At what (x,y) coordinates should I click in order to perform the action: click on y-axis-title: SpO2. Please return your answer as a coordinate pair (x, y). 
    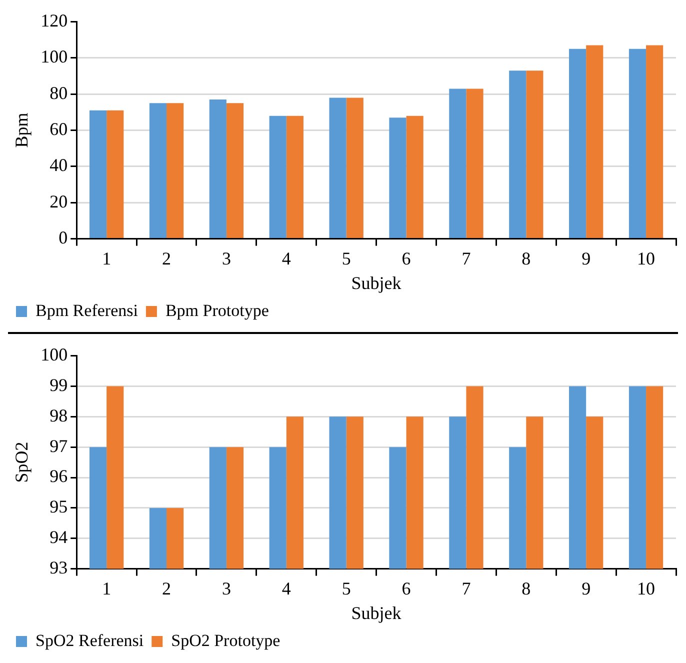
    Looking at the image, I should click on (22, 462).